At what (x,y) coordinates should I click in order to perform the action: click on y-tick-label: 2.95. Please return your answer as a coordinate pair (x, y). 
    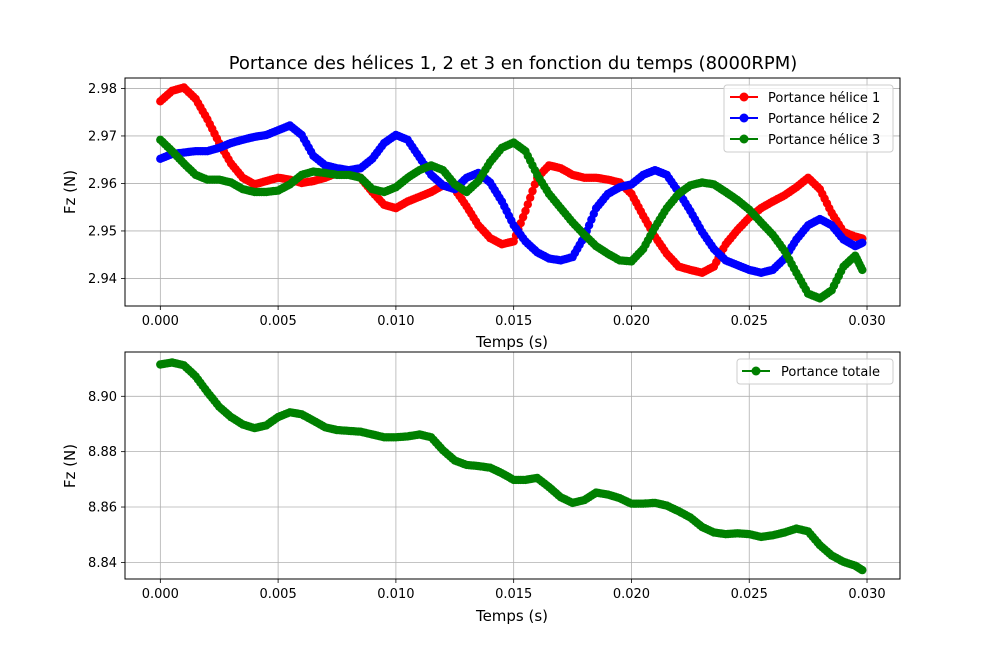
    Looking at the image, I should click on (102, 231).